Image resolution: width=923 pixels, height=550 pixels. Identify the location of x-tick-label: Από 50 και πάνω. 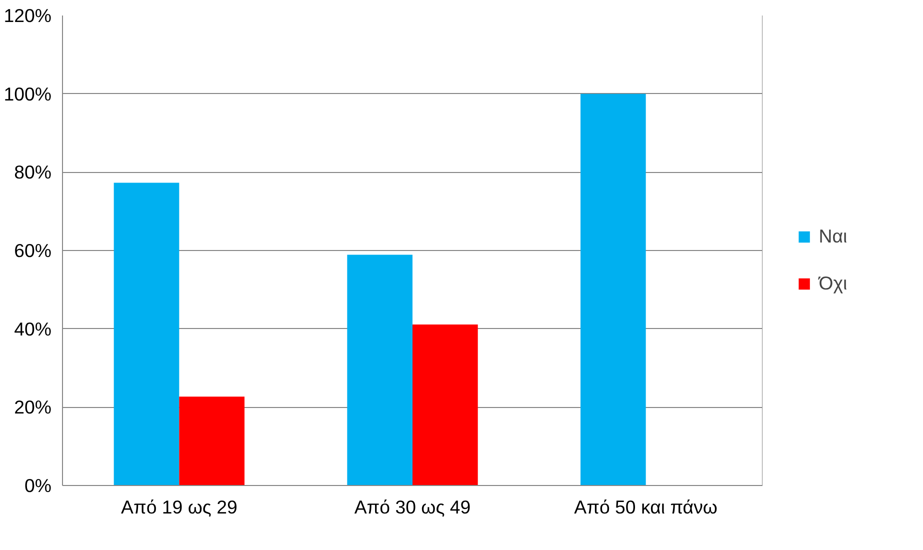
(646, 507).